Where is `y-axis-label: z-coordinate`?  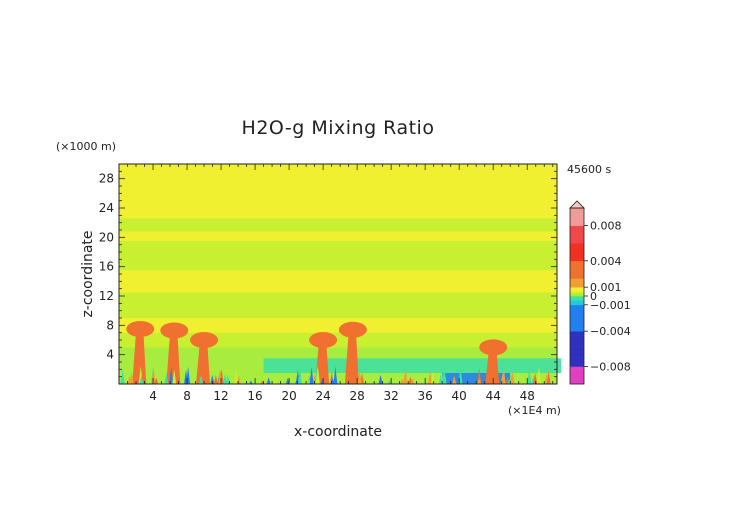 y-axis-label: z-coordinate is located at coordinates (88, 273).